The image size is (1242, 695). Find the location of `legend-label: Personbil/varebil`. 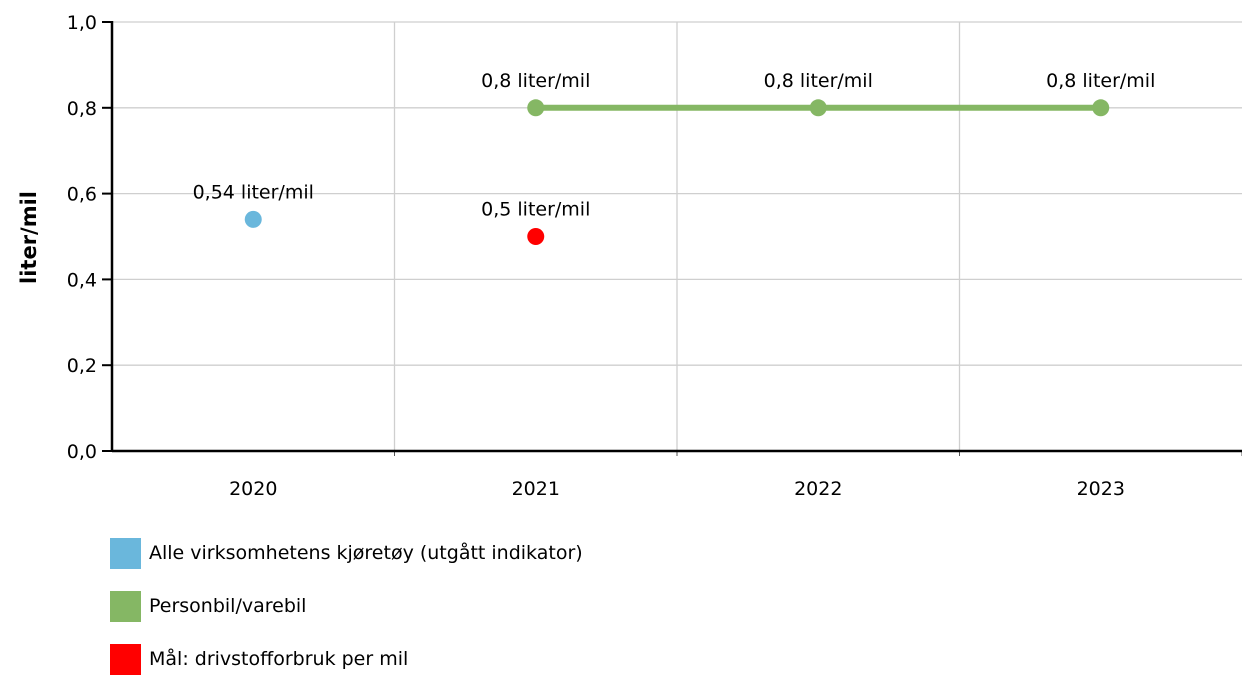

legend-label: Personbil/varebil is located at coordinates (228, 606).